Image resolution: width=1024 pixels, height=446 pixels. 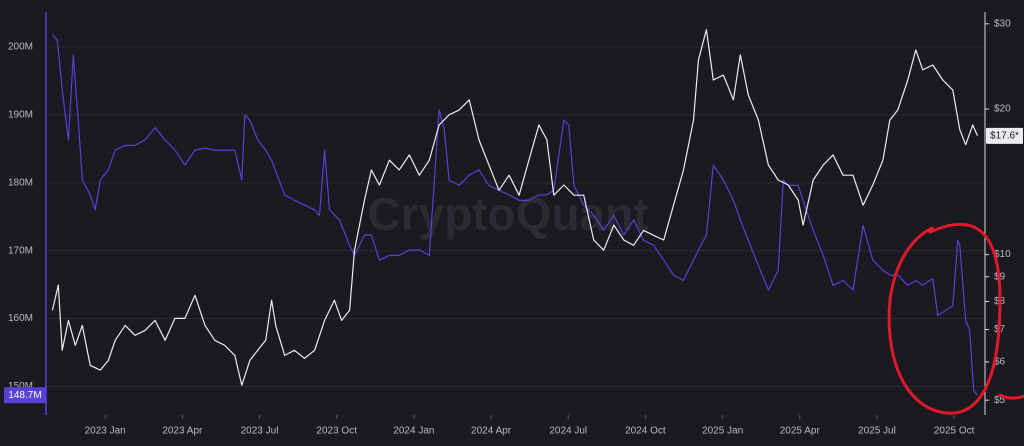 What do you see at coordinates (1002, 23) in the screenshot?
I see `y2-tick-label: $30` at bounding box center [1002, 23].